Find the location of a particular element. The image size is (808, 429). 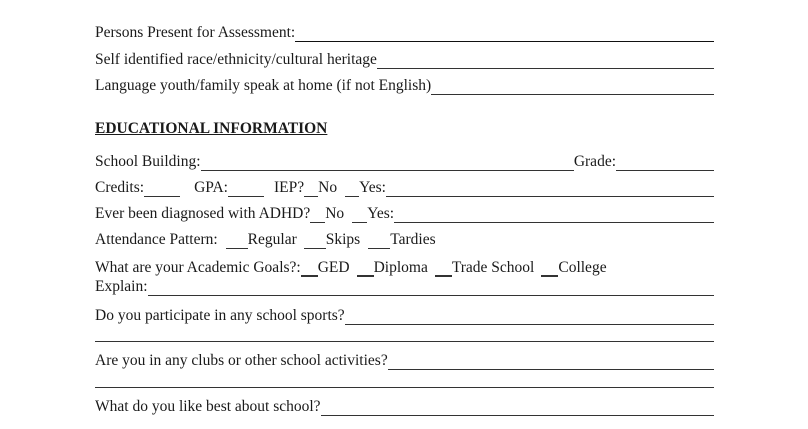

like-best-row: What do you like best about school? is located at coordinates (404, 406).